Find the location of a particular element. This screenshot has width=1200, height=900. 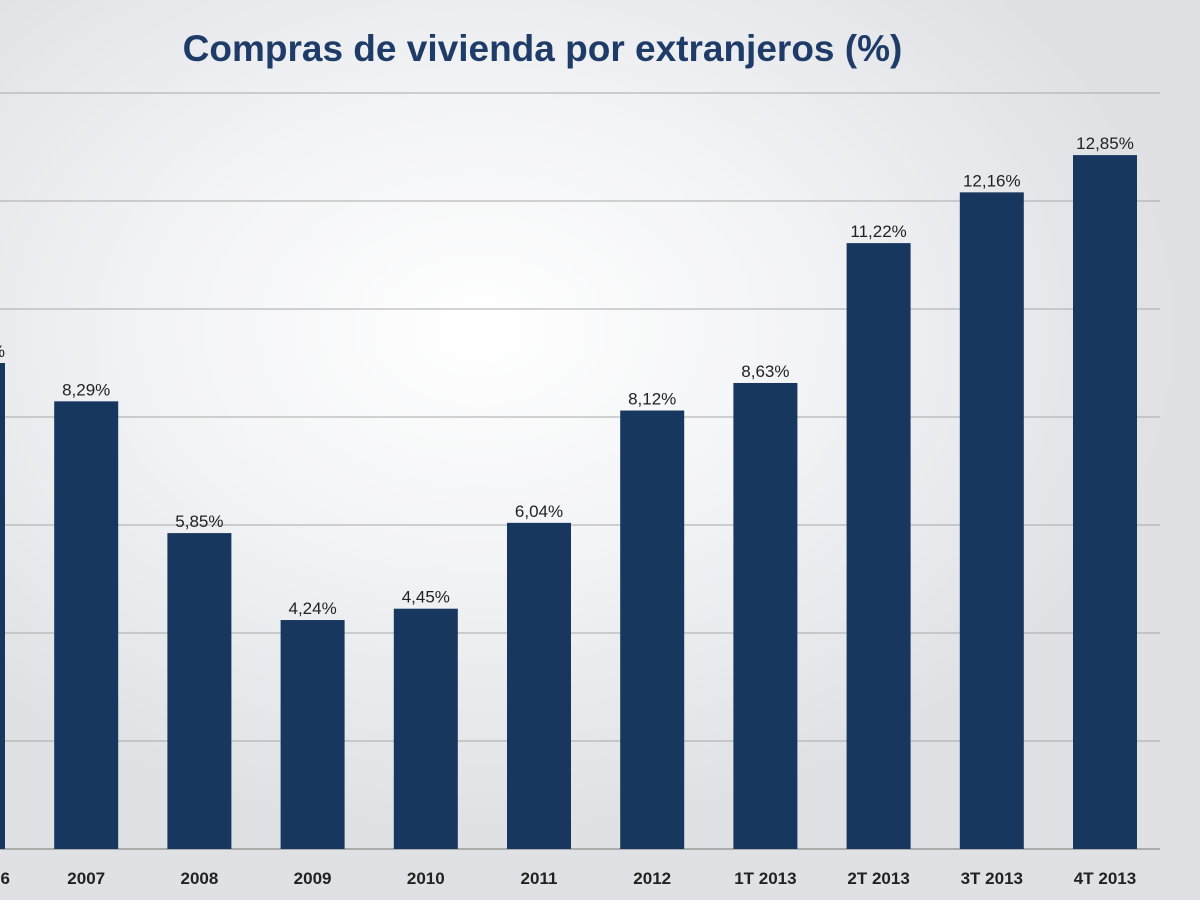

x-tick-label: 6 is located at coordinates (5, 878).